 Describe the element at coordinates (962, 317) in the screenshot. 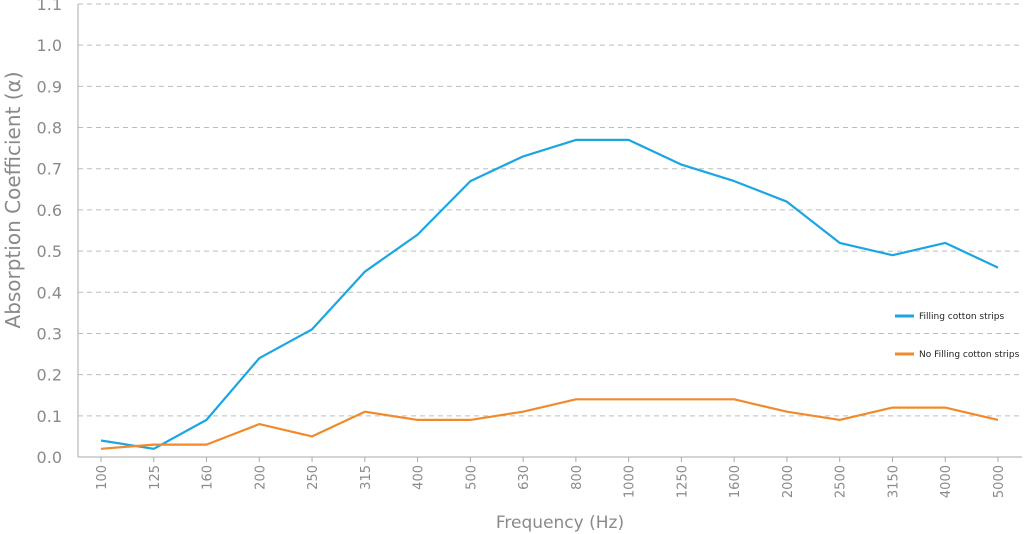

I see `legend-label: Filling cotton strips` at that location.